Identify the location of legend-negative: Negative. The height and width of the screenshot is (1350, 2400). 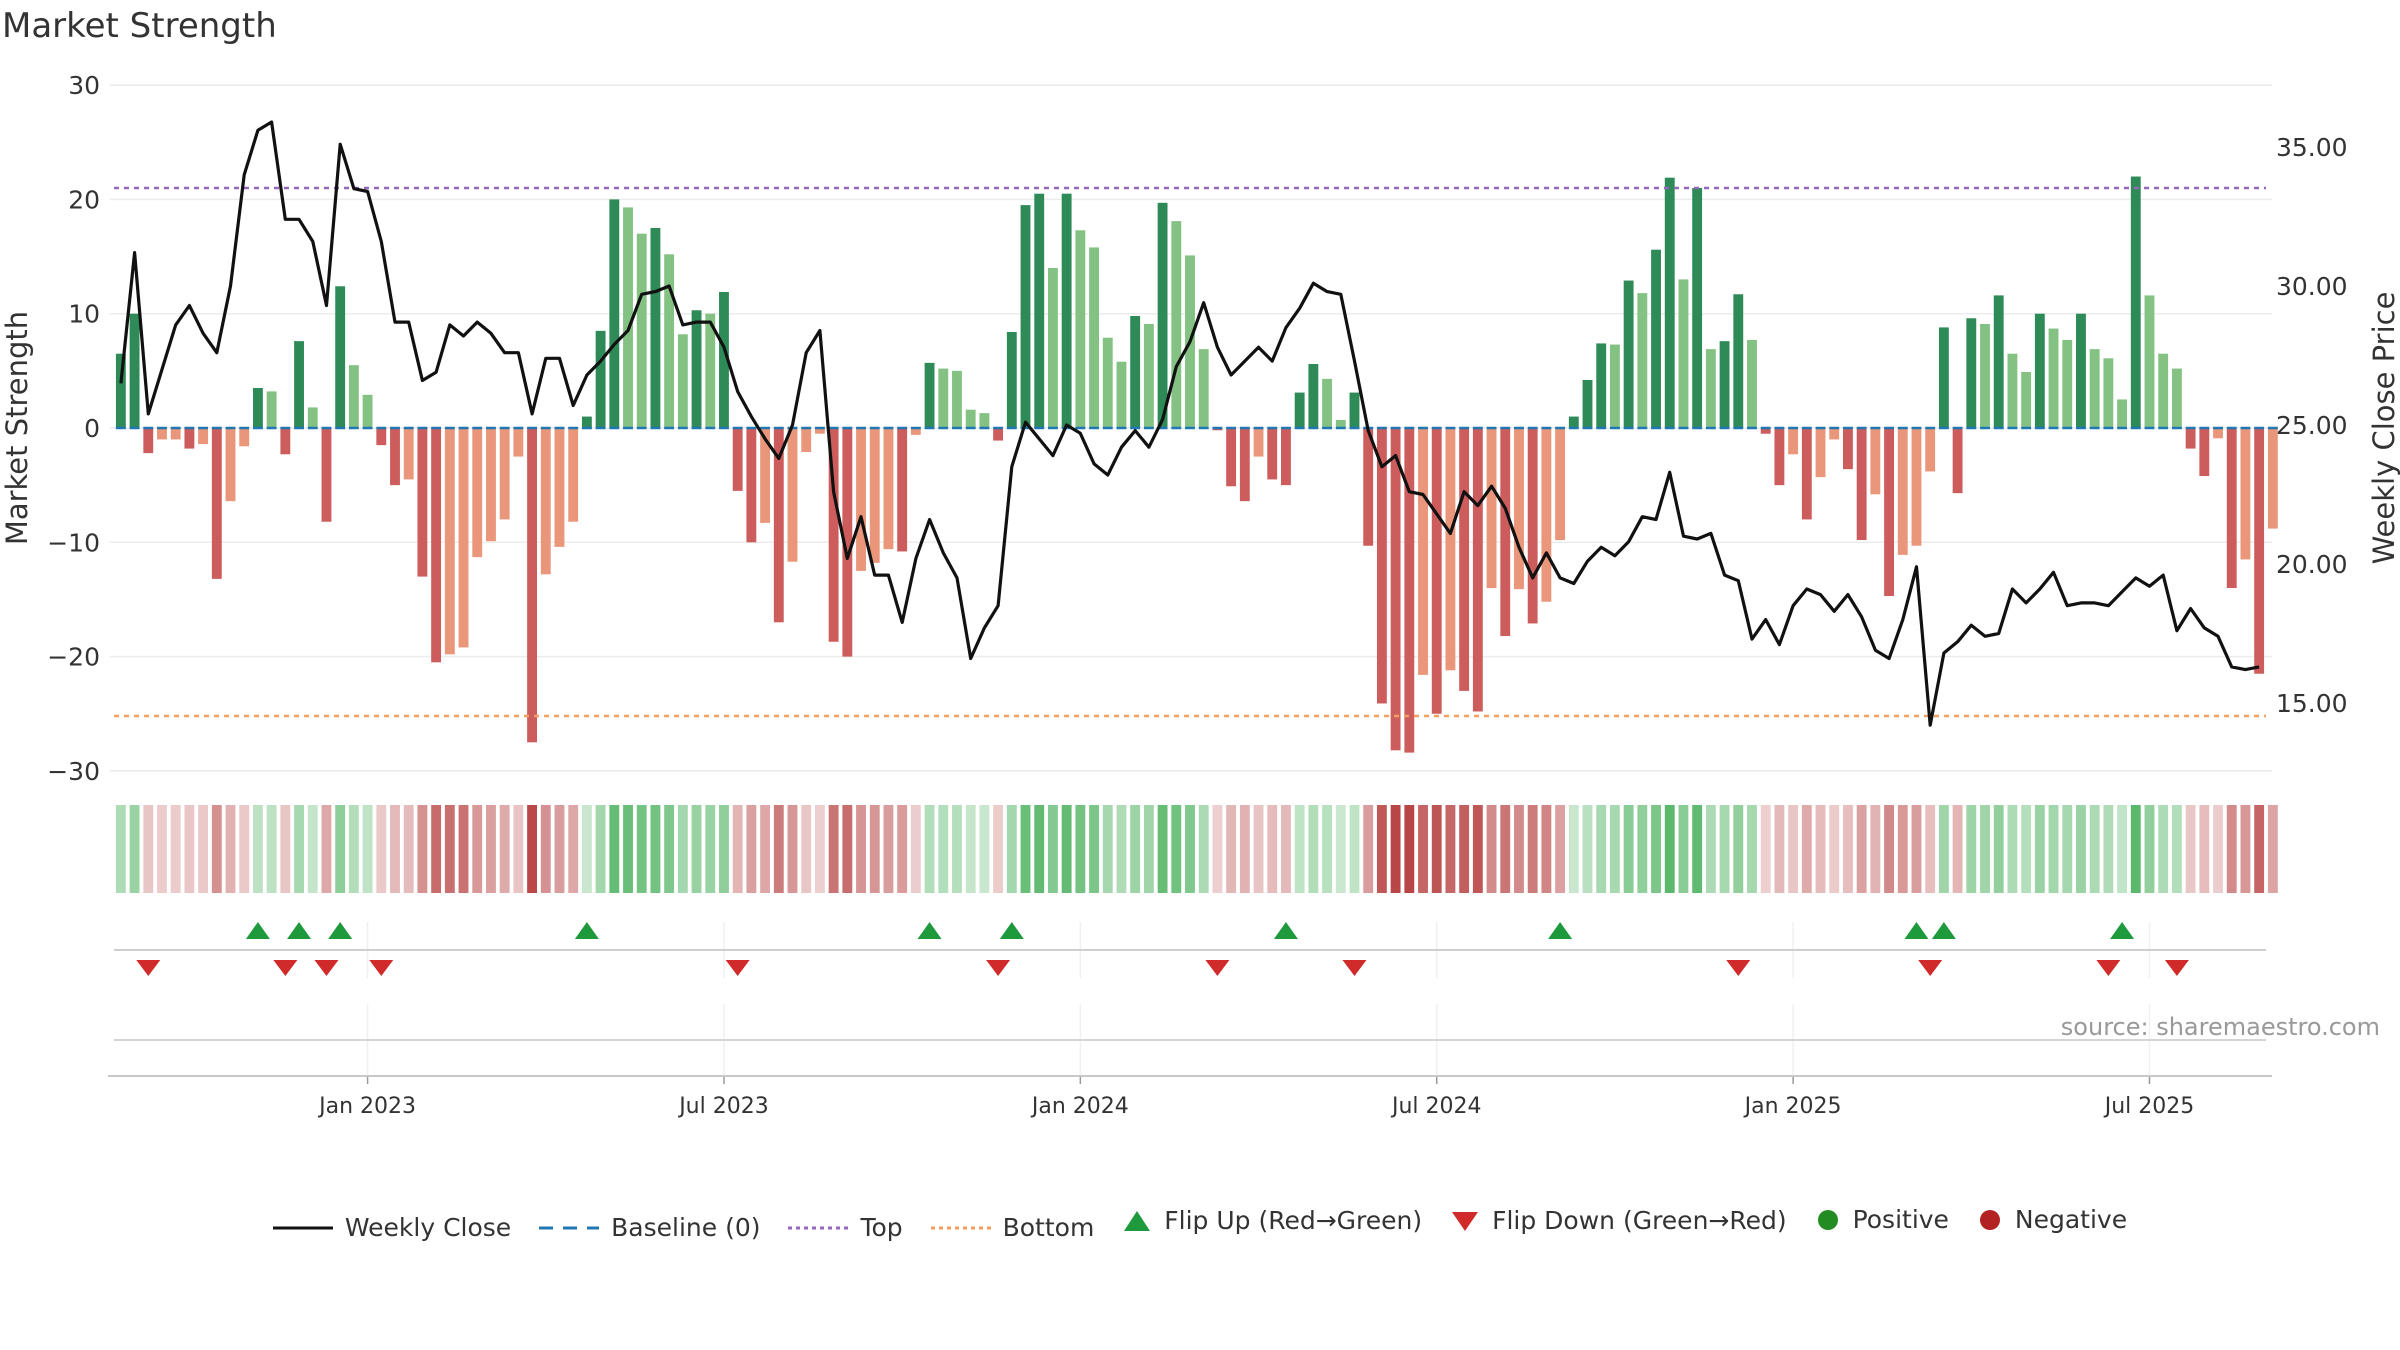
(2052, 1219).